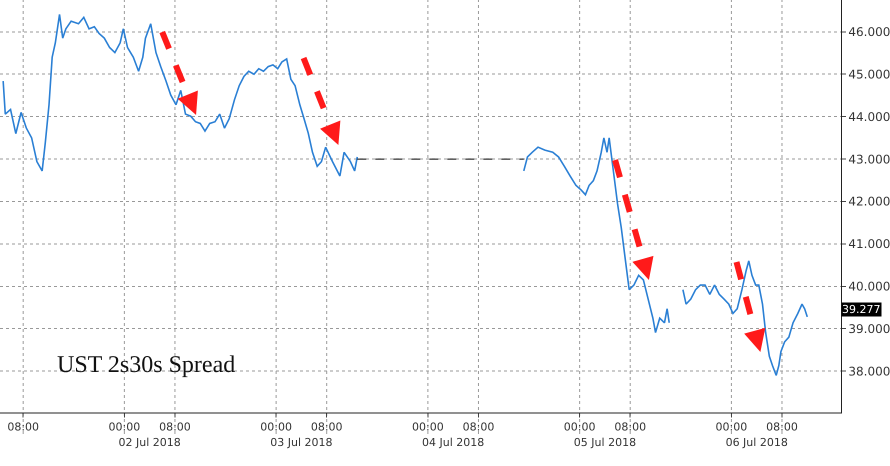  I want to click on x2-tick-label: 02 Jul 2018, so click(149, 442).